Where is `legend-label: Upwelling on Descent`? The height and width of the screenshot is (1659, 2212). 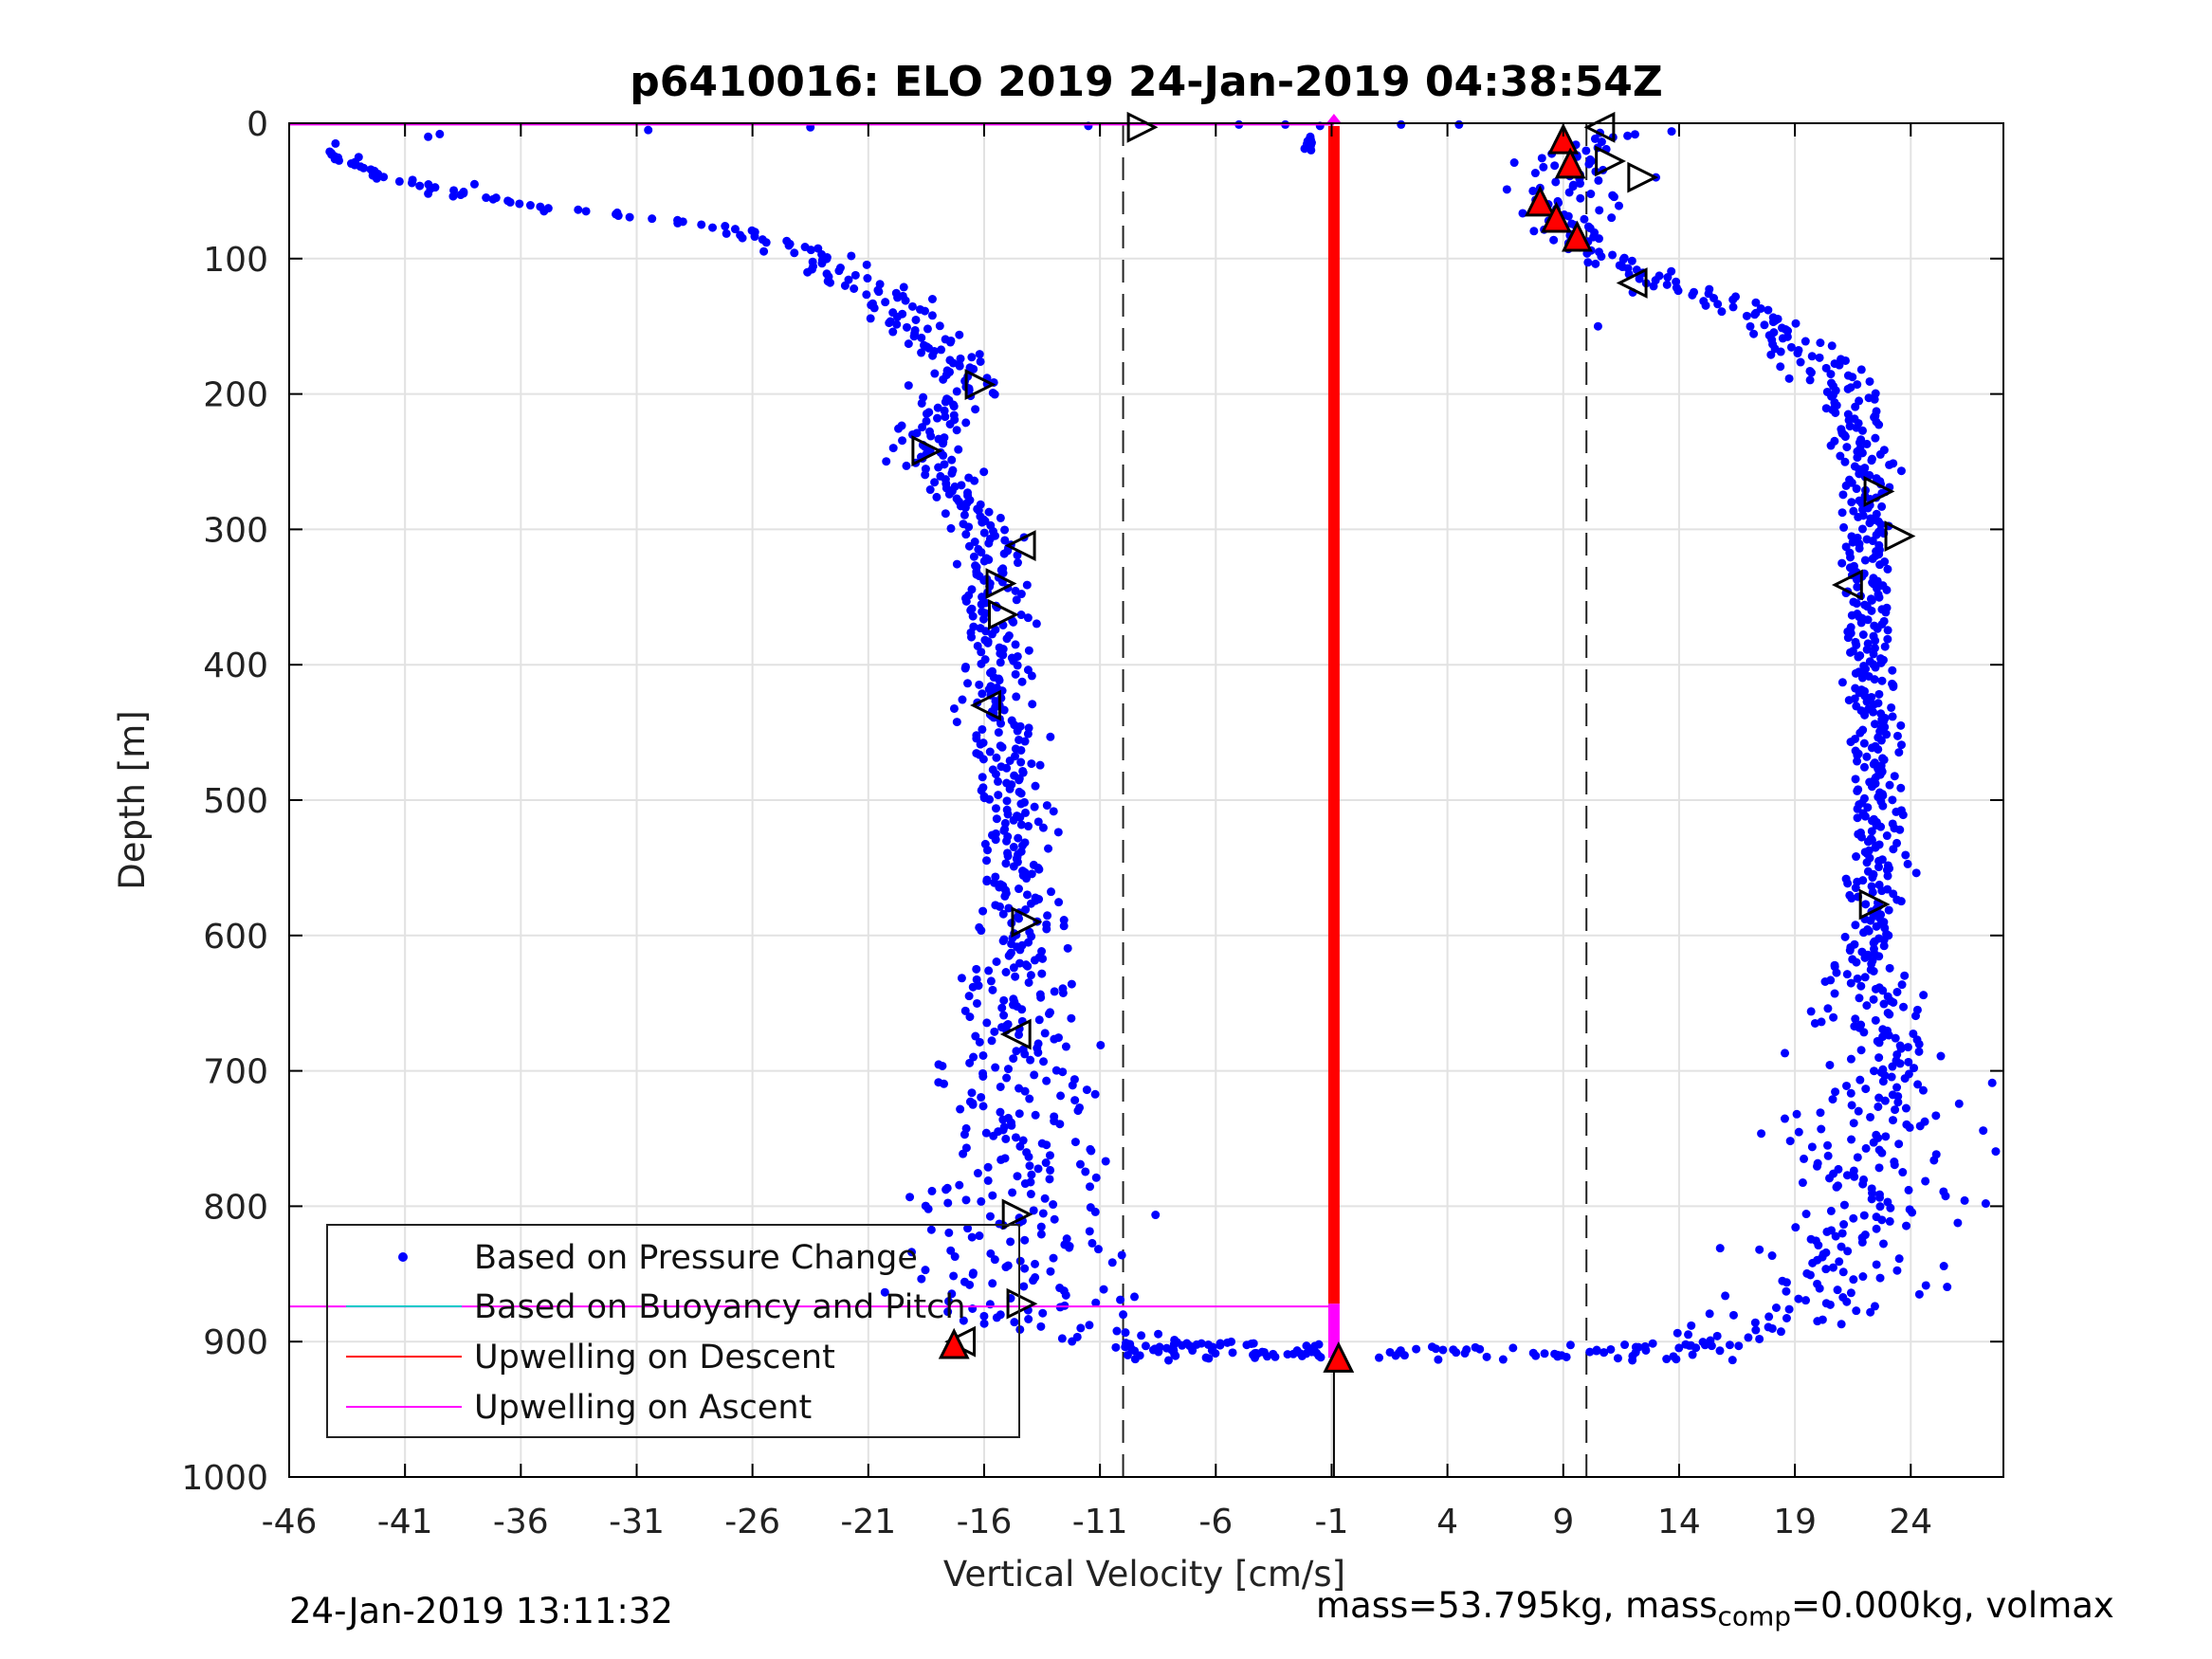 legend-label: Upwelling on Descent is located at coordinates (654, 1357).